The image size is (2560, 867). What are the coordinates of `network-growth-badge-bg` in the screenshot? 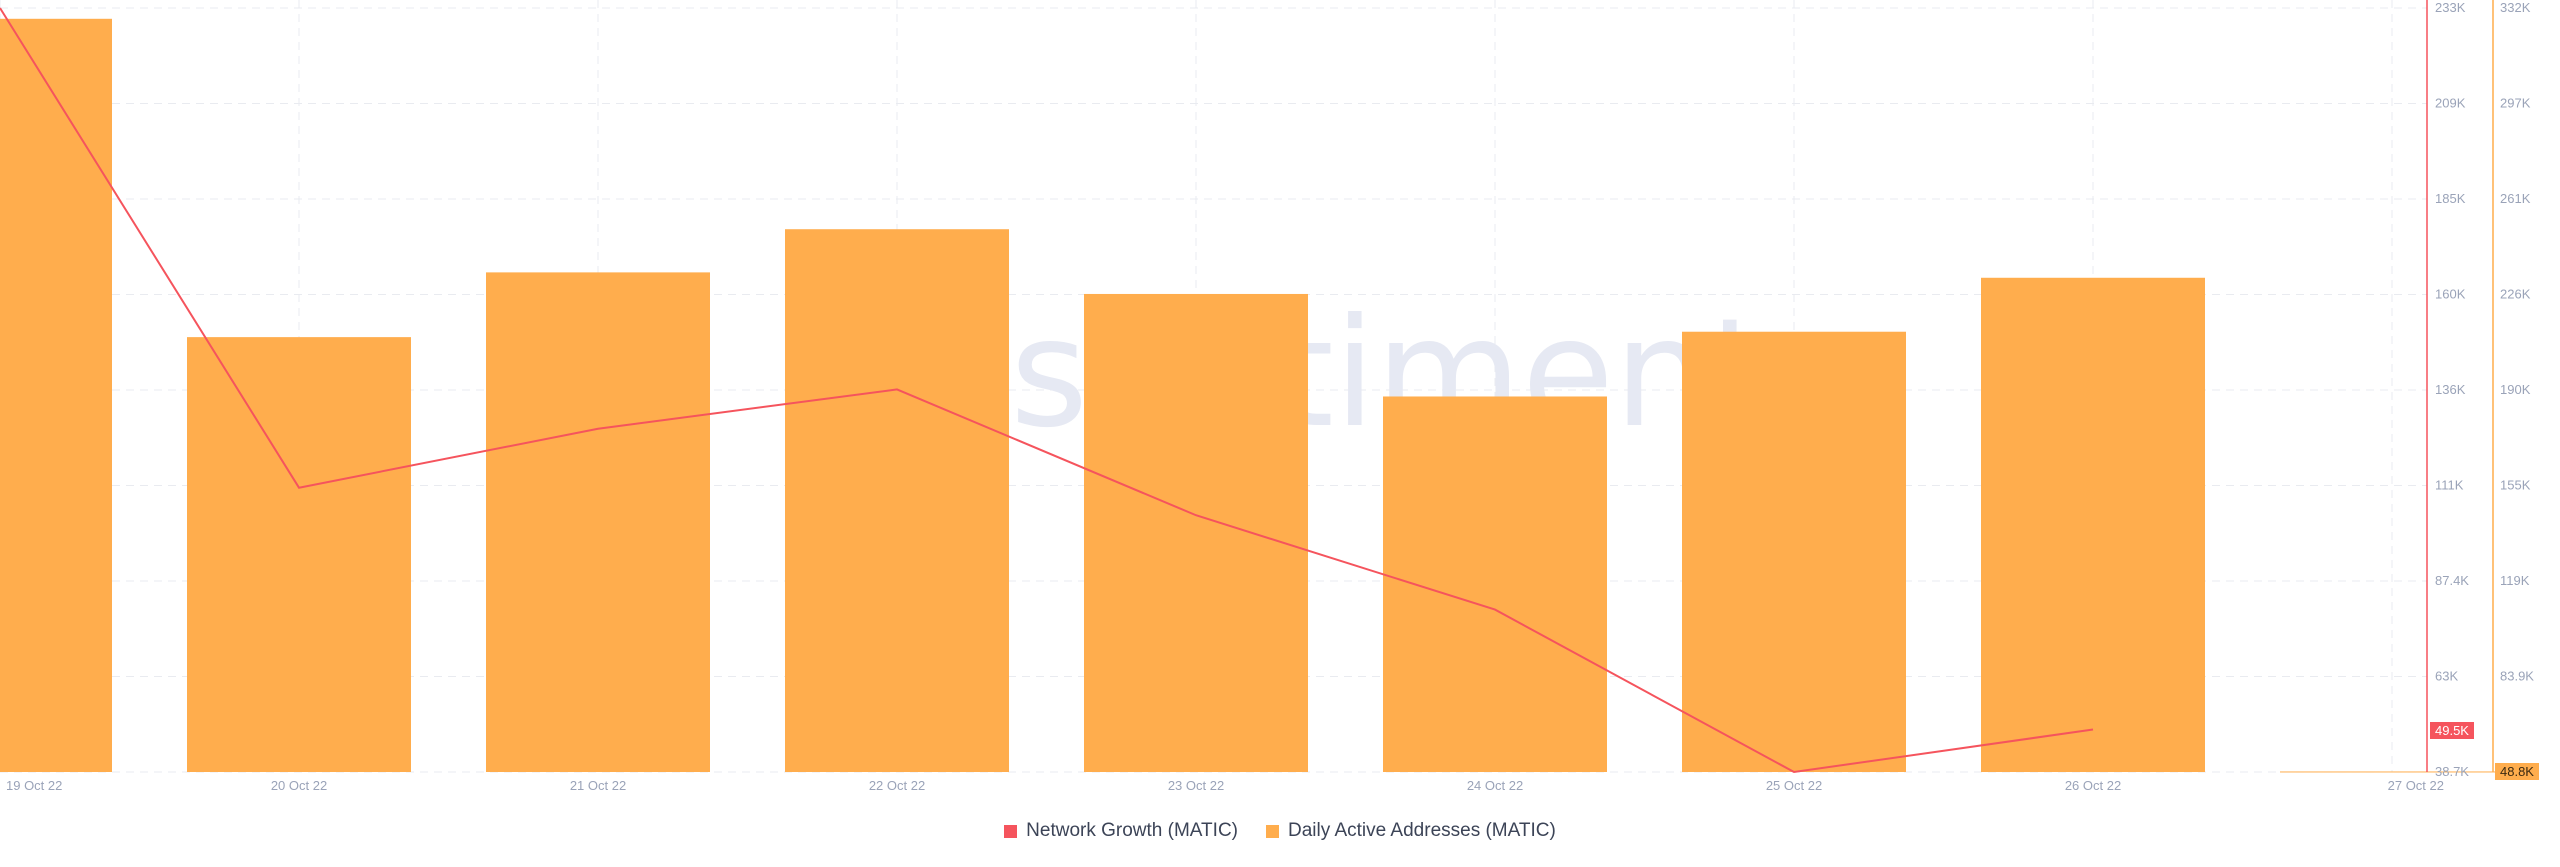 It's located at (2452, 730).